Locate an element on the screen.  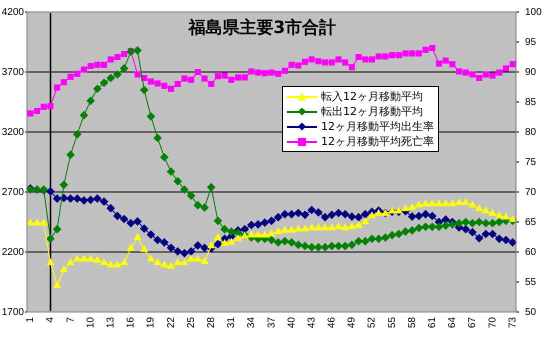
y2-tick-label: 65 is located at coordinates (531, 222).